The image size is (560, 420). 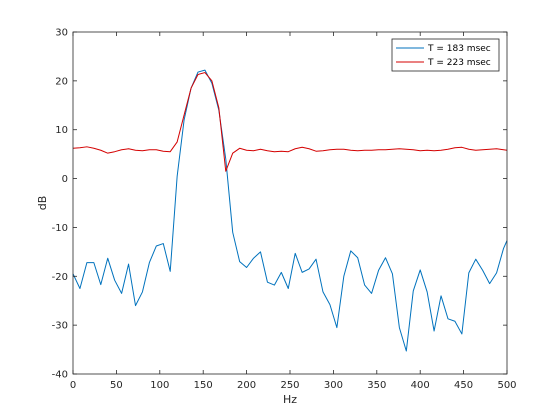 What do you see at coordinates (246, 385) in the screenshot?
I see `x-tick-label: 200` at bounding box center [246, 385].